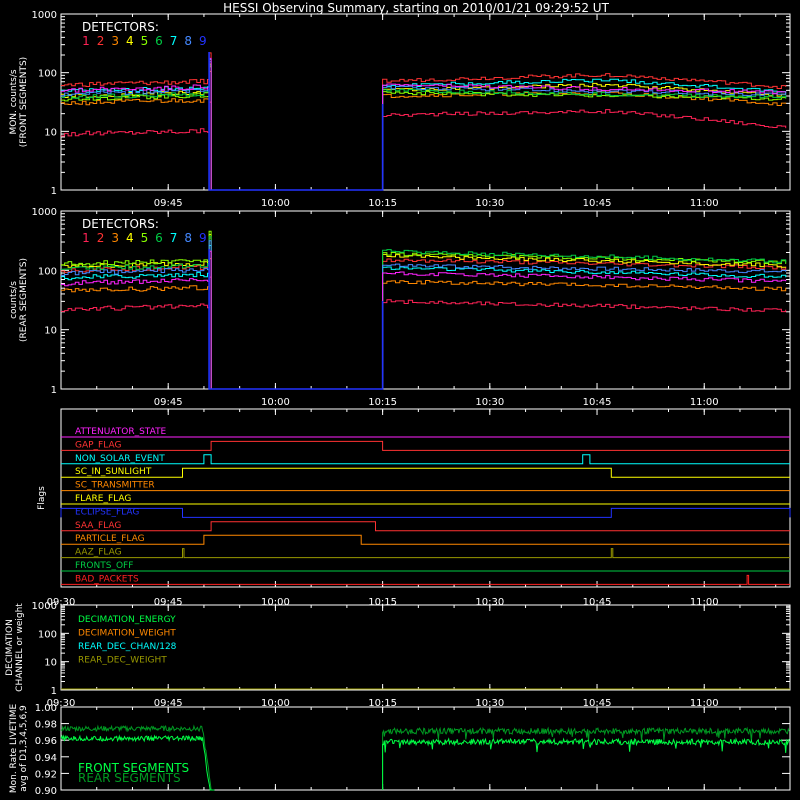  I want to click on flag-label: FLARE_FLAG, so click(103, 499).